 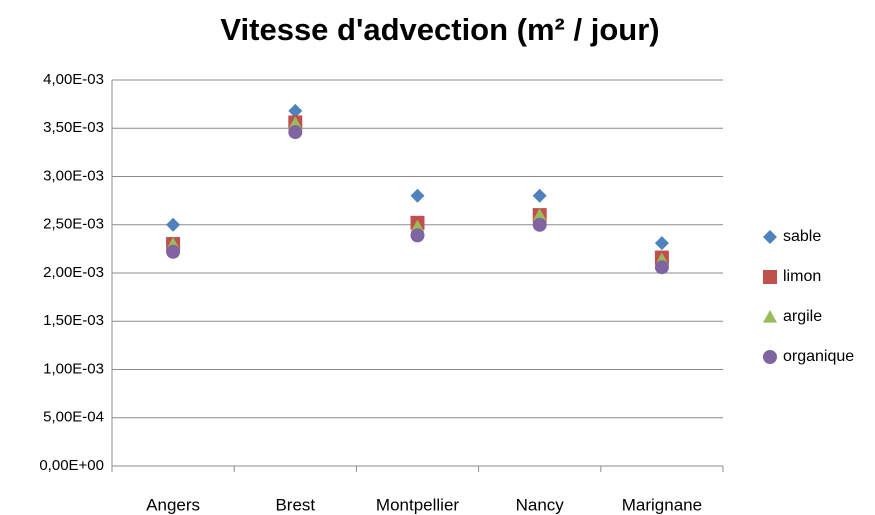 I want to click on legend-label: argile, so click(x=802, y=316).